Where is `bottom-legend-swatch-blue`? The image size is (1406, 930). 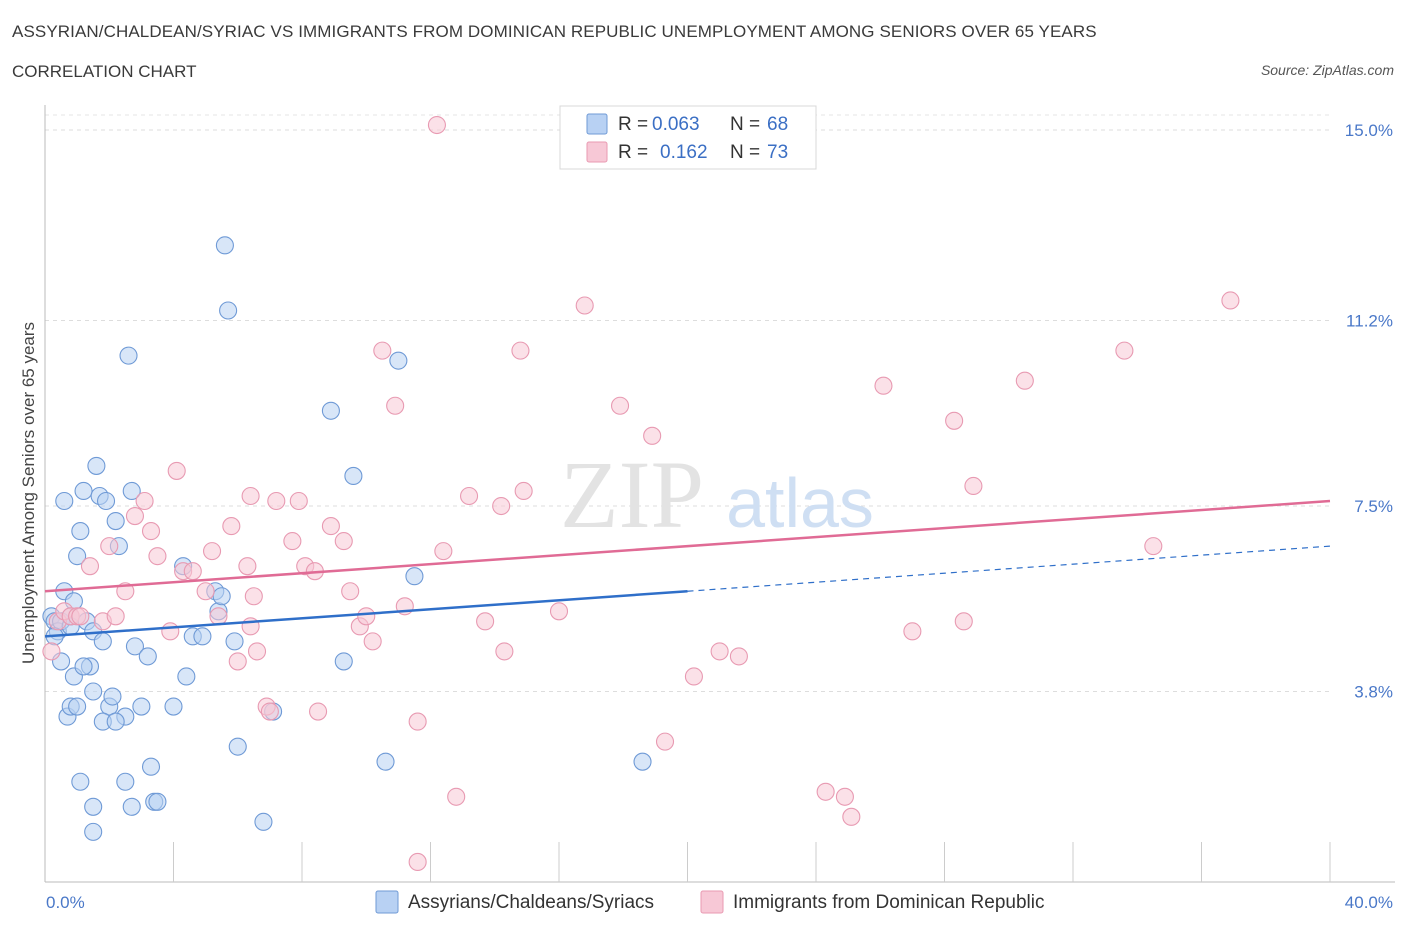
bottom-legend-swatch-blue is located at coordinates (387, 902).